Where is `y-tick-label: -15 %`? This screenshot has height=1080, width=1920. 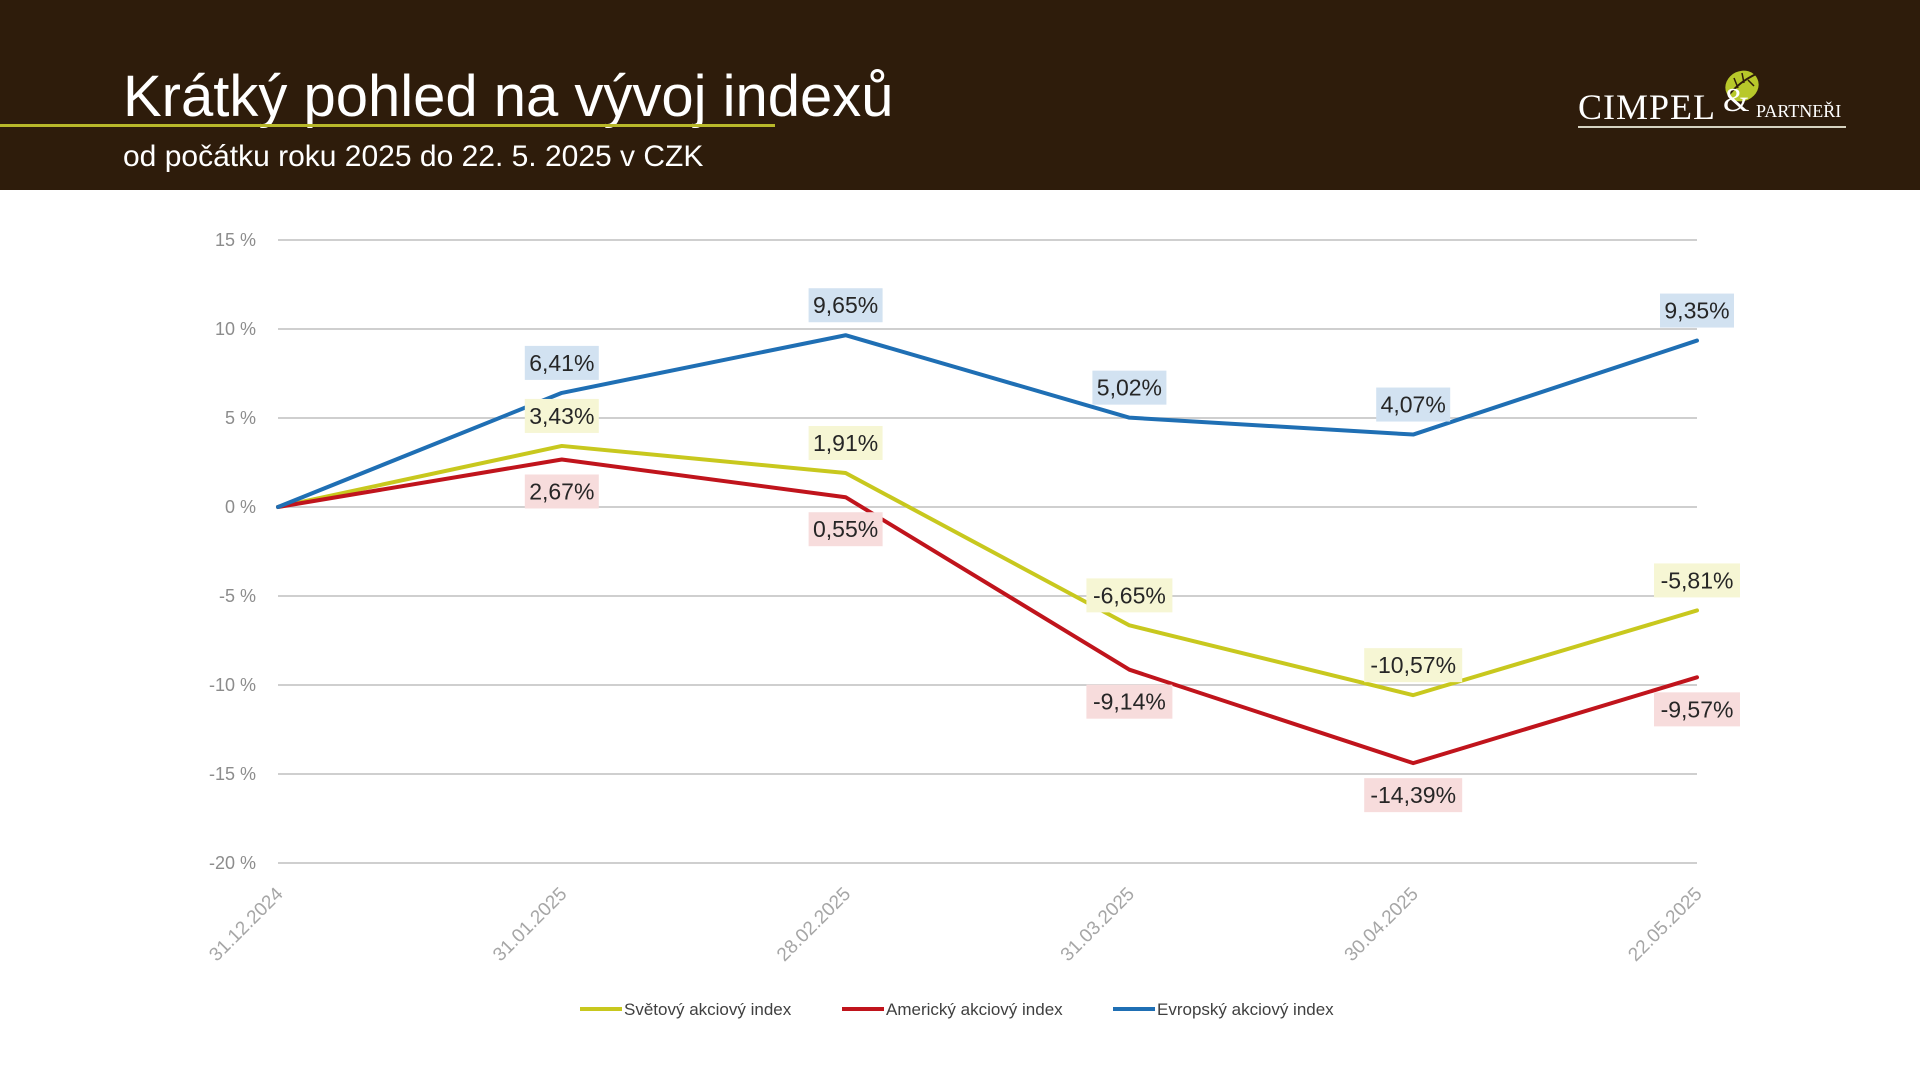
y-tick-label: -15 % is located at coordinates (232, 774).